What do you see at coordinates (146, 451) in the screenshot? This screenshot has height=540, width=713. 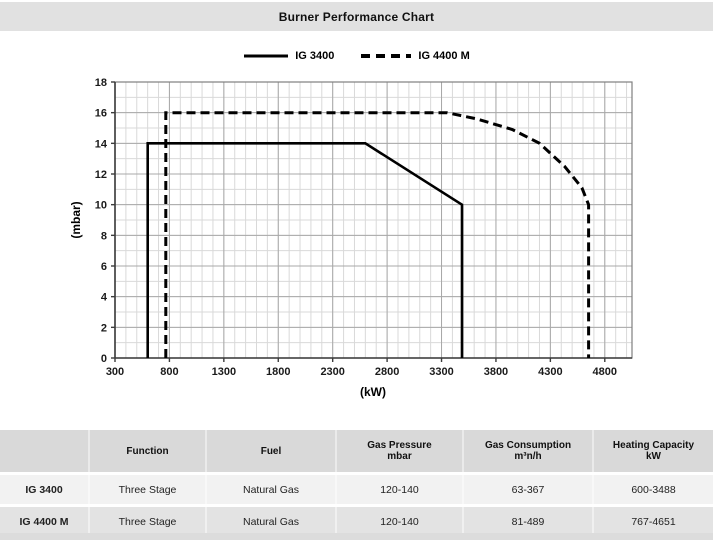 I see `header-cell-function: Function` at bounding box center [146, 451].